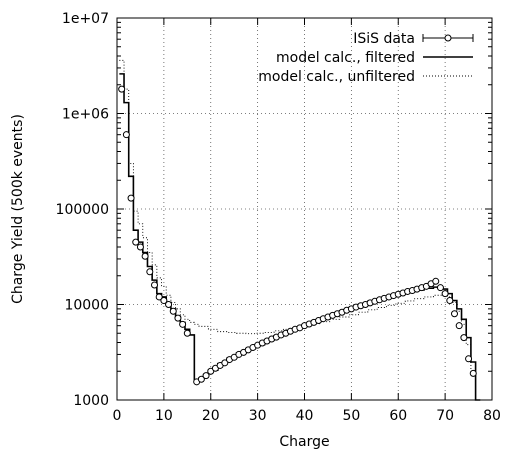 The image size is (507, 454). What do you see at coordinates (85, 19) in the screenshot?
I see `y-tick-label: 1e+07` at bounding box center [85, 19].